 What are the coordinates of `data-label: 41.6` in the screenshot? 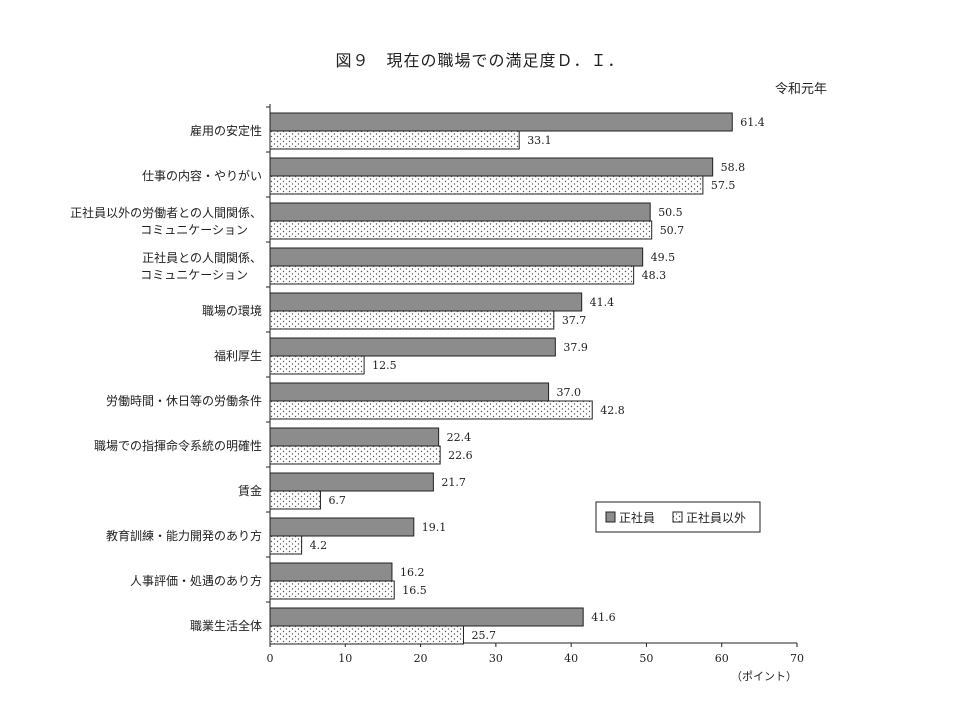 It's located at (603, 617).